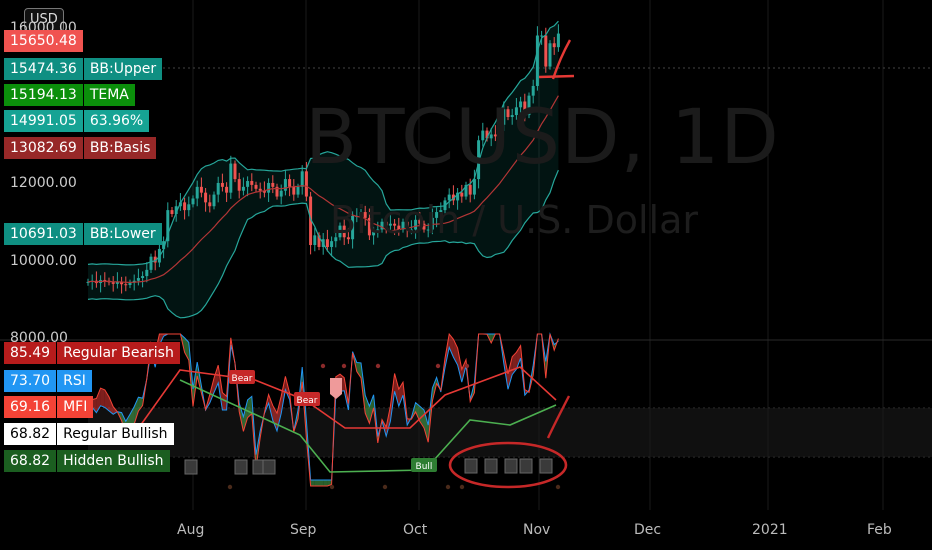 Image resolution: width=932 pixels, height=550 pixels. I want to click on osc-neutral-zone, so click(510, 432).